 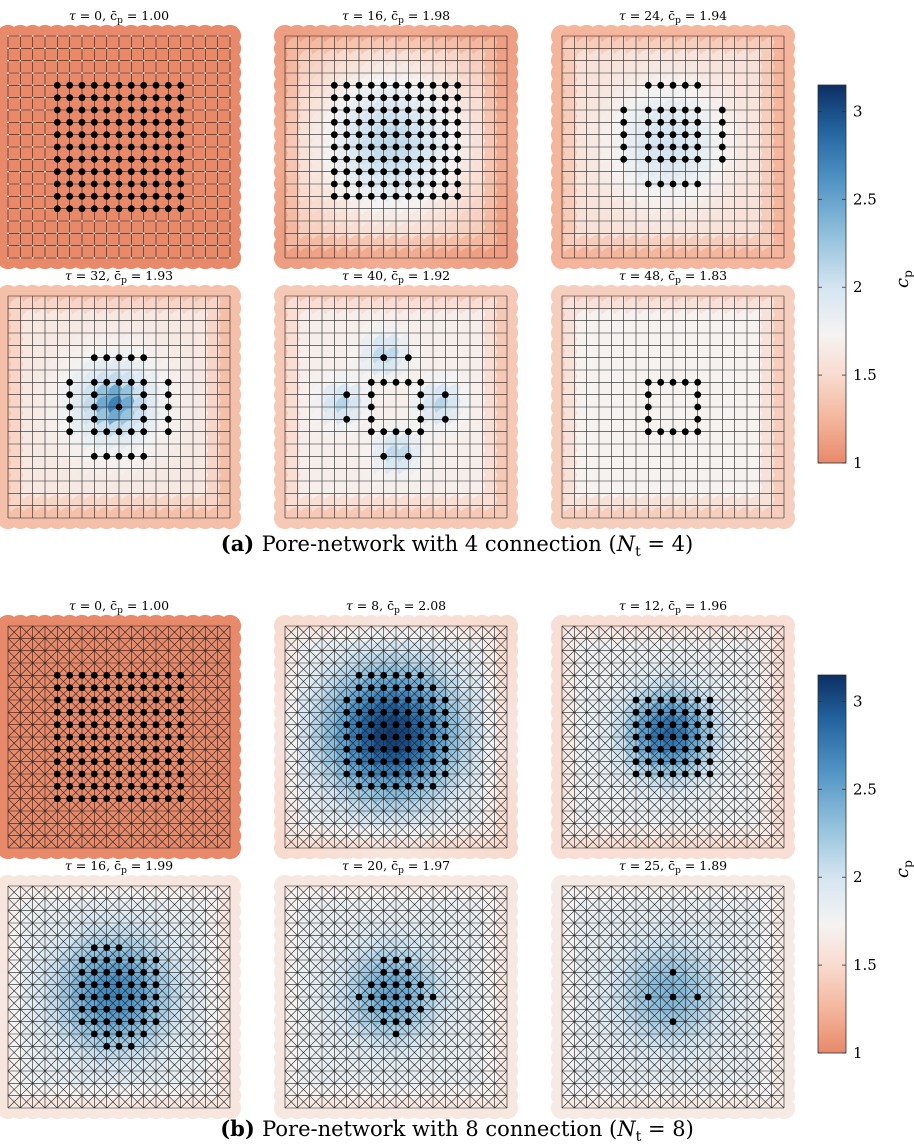 What do you see at coordinates (396, 607) in the screenshot?
I see `panel-title: τ = 8, c̄p = 2.08` at bounding box center [396, 607].